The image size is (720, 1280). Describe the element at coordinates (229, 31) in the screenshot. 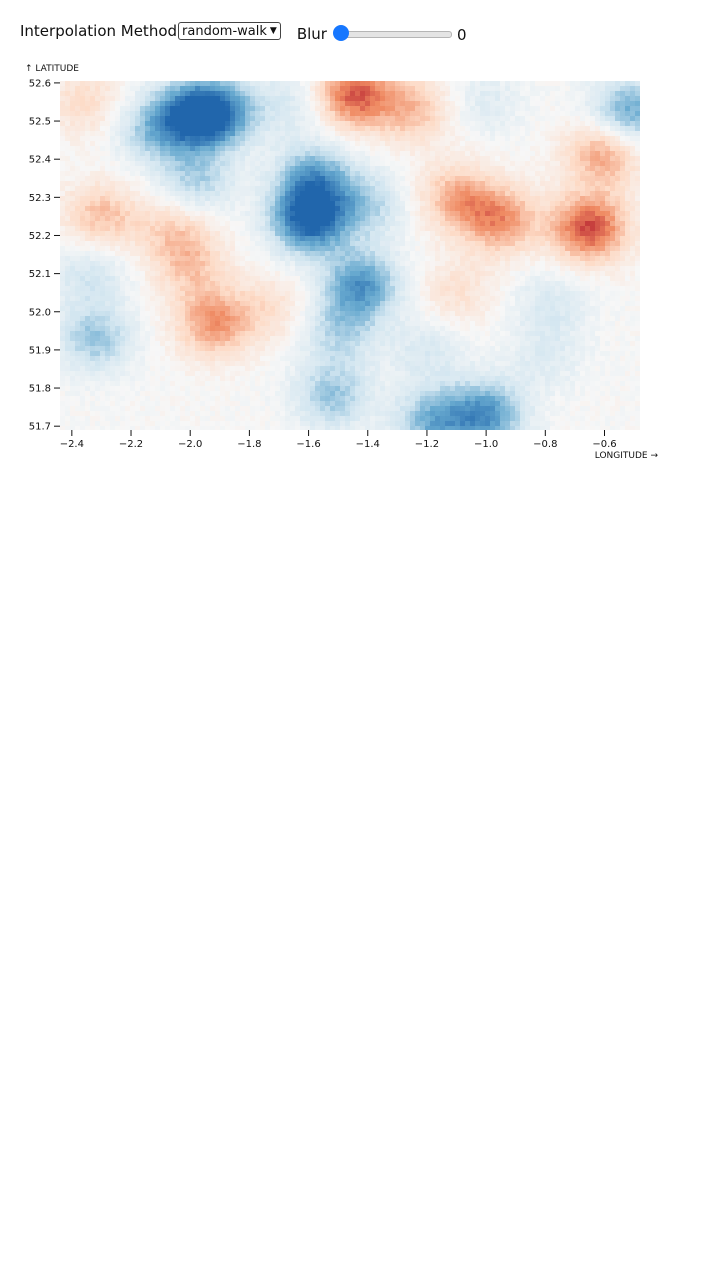

I see `interpolation-method-select: random-walk ▼` at that location.